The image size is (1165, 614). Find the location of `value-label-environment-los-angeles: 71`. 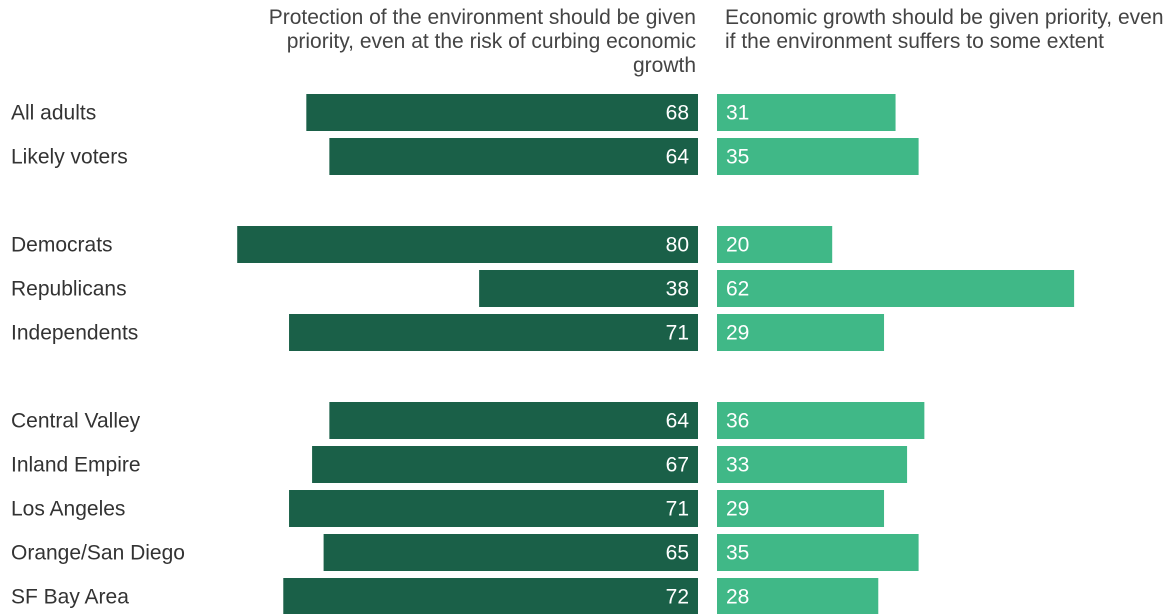

value-label-environment-los-angeles: 71 is located at coordinates (677, 509).